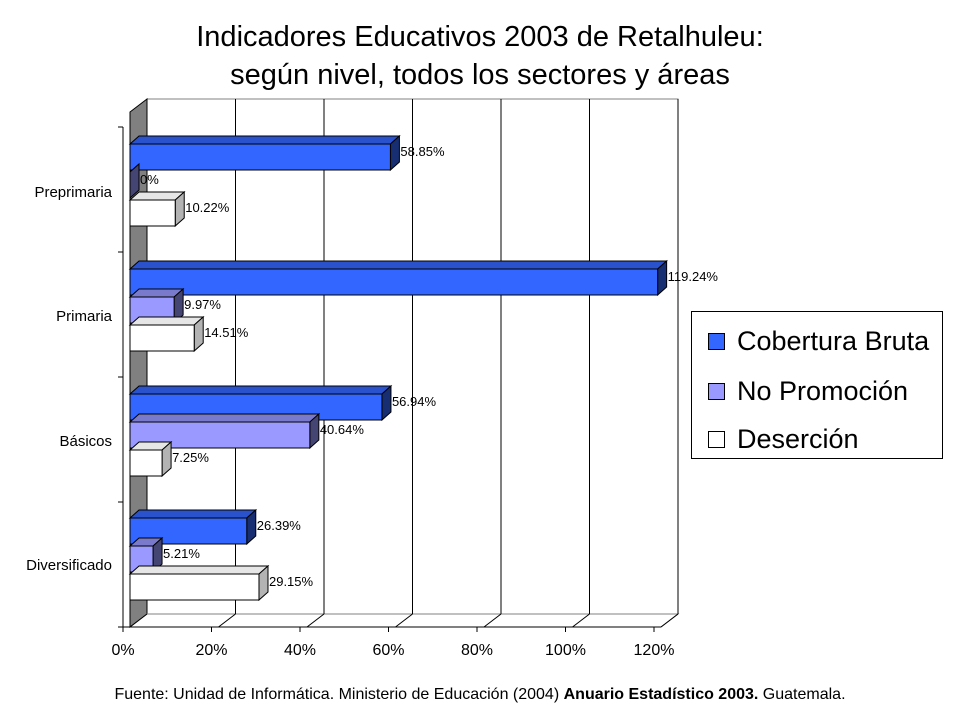 The height and width of the screenshot is (720, 960). Describe the element at coordinates (291, 581) in the screenshot. I see `data-label: 29.15%` at that location.